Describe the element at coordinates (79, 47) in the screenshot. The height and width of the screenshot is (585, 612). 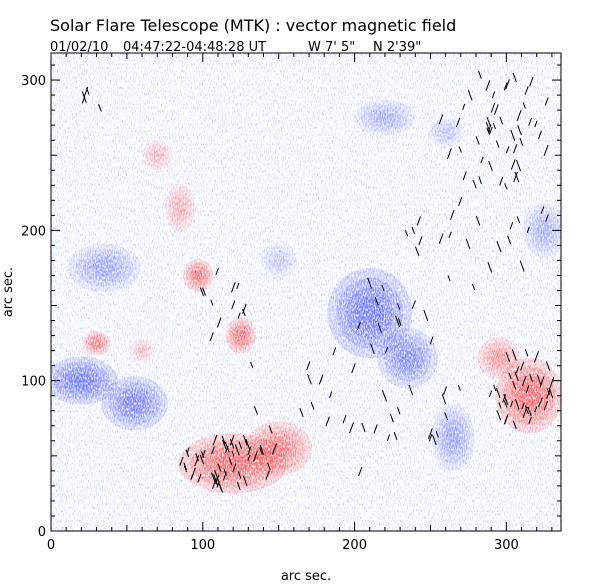
I see `observation-date: 01/02/10` at that location.